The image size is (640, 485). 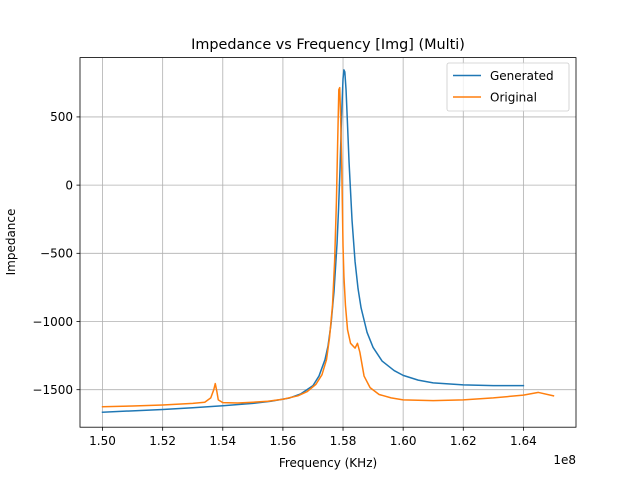 What do you see at coordinates (11, 242) in the screenshot?
I see `y-axis-label: Impedance` at bounding box center [11, 242].